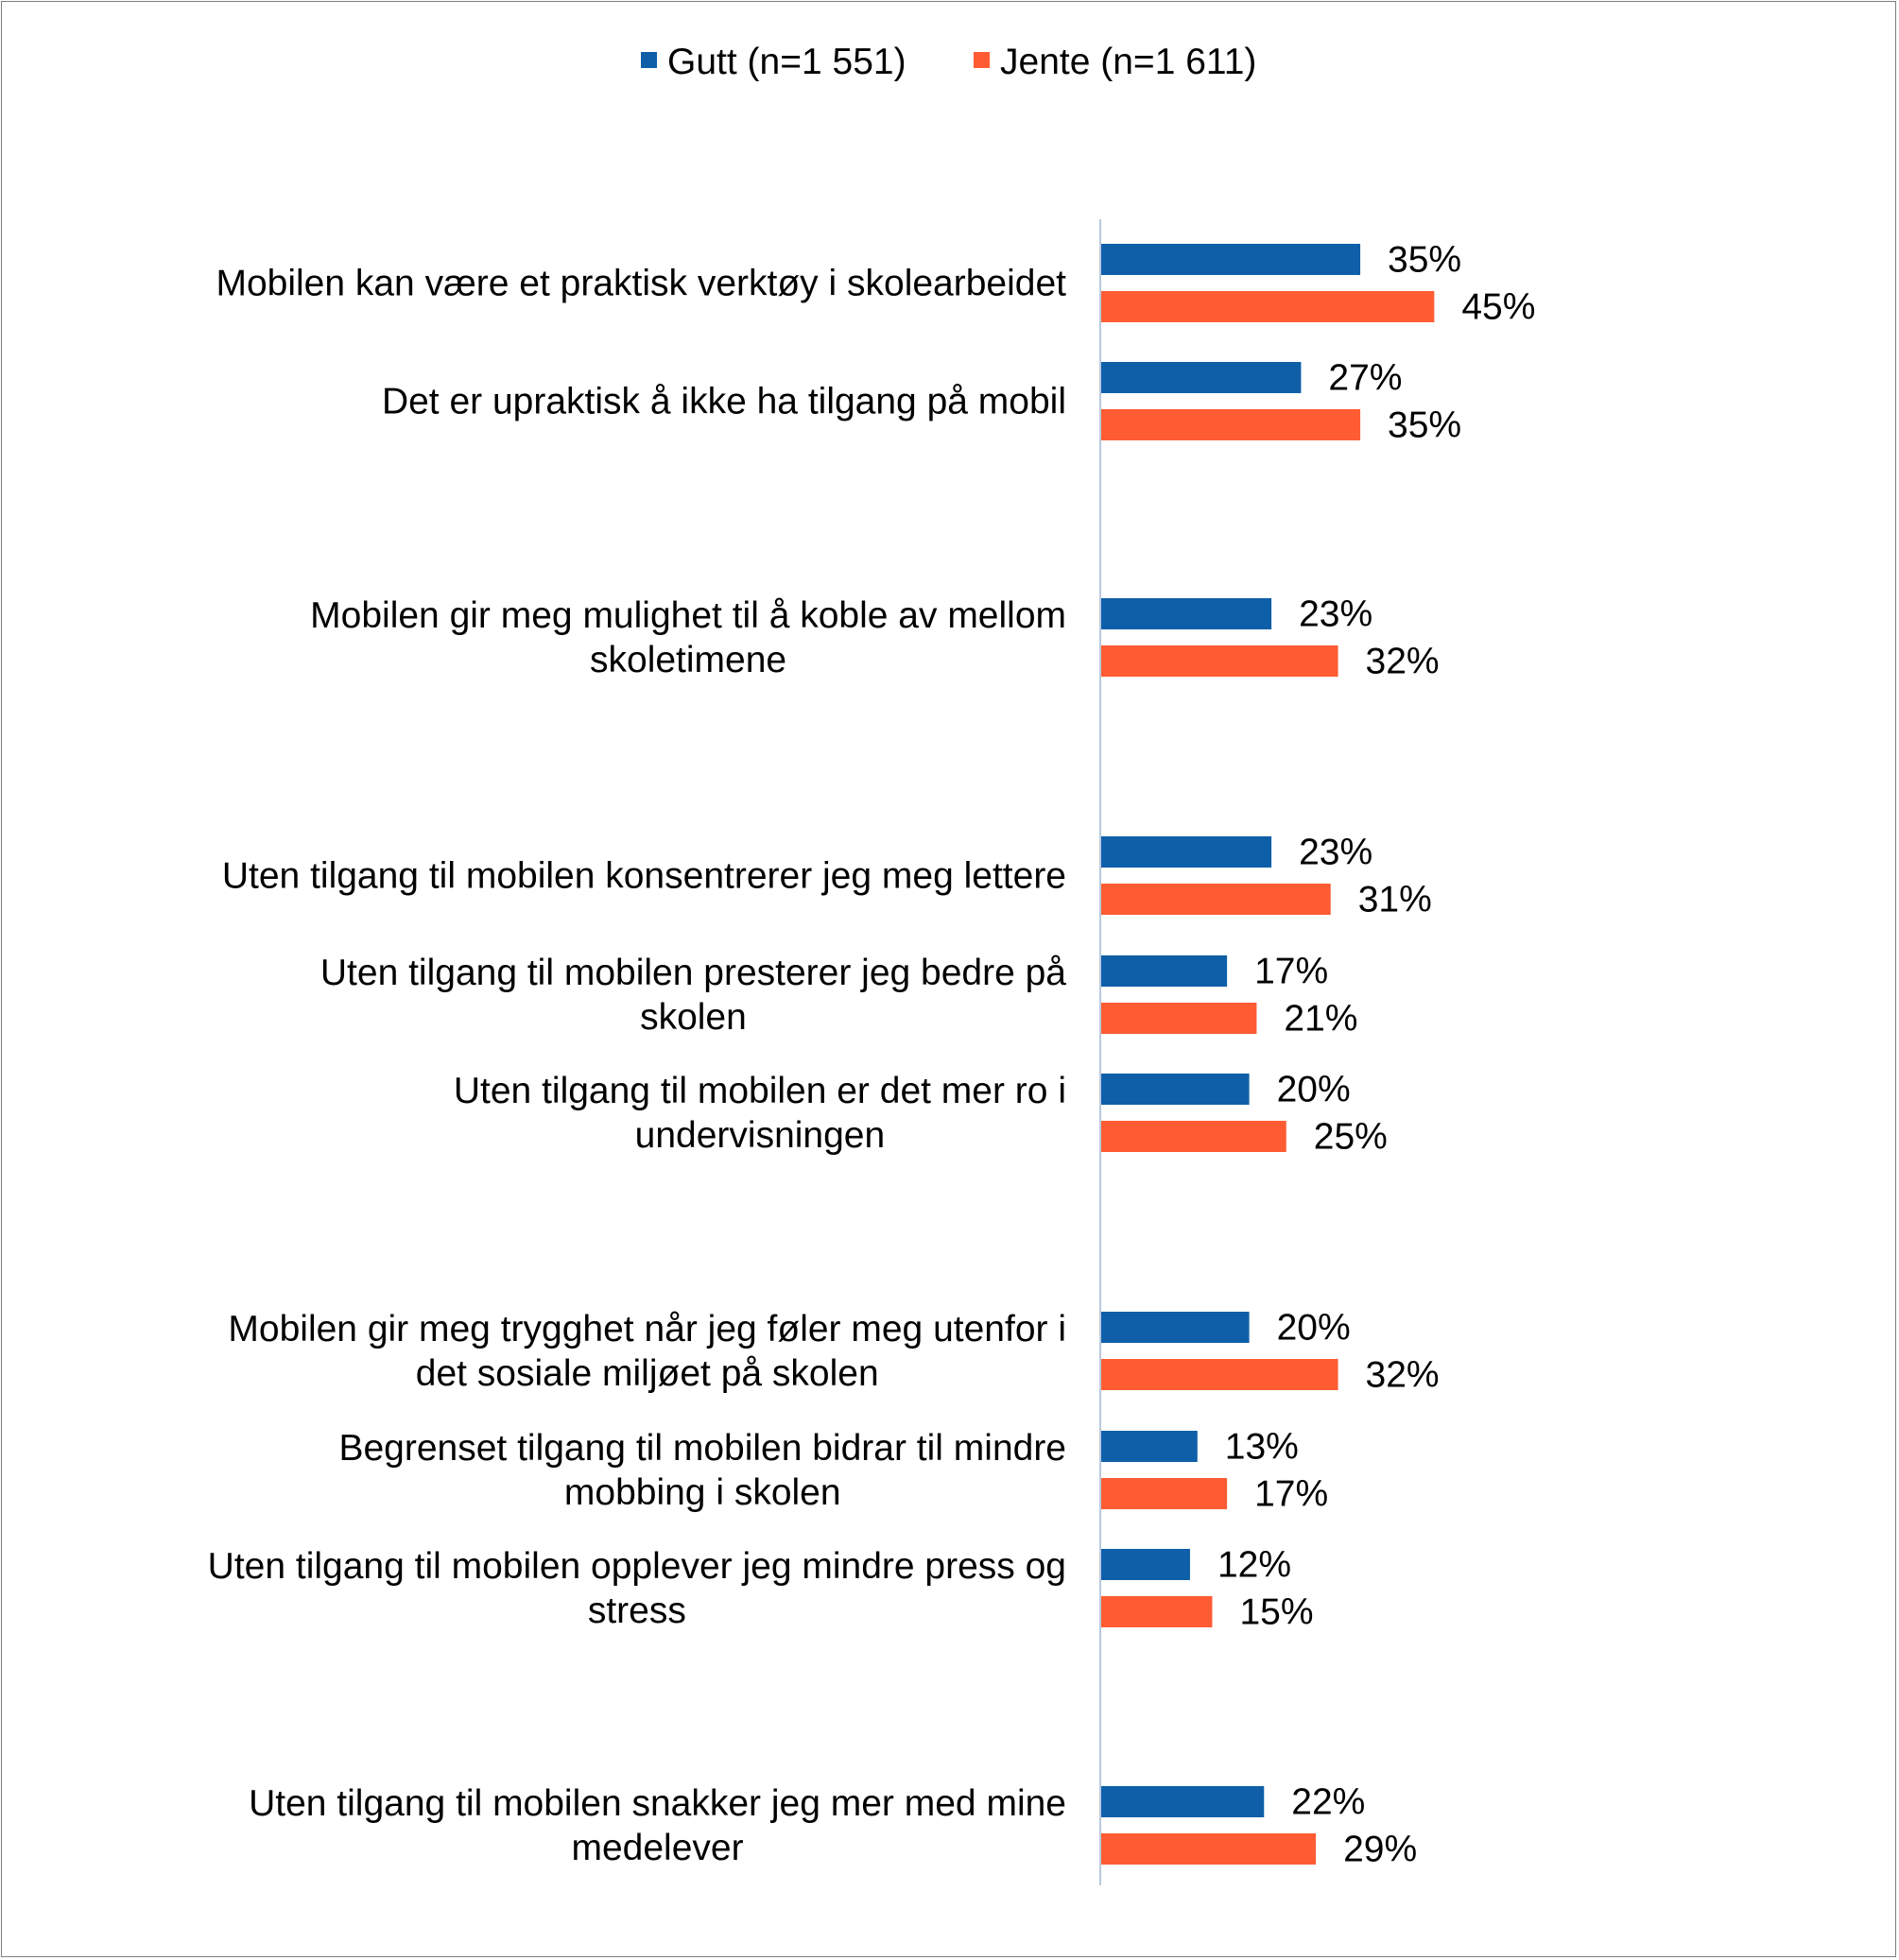  I want to click on value-label-gutt-7: 20%, so click(1314, 1328).